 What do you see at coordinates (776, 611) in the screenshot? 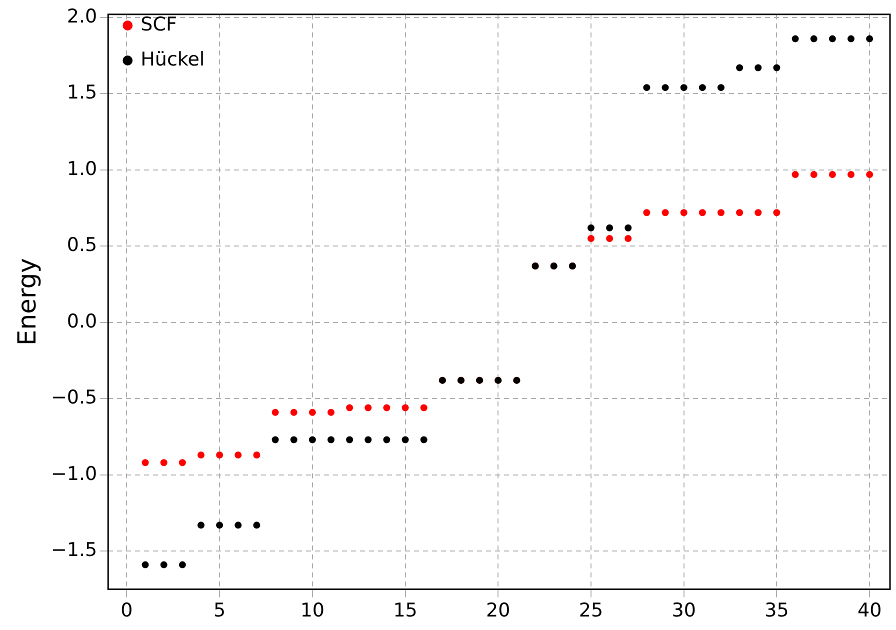
I see `x-tick-label: 35` at bounding box center [776, 611].